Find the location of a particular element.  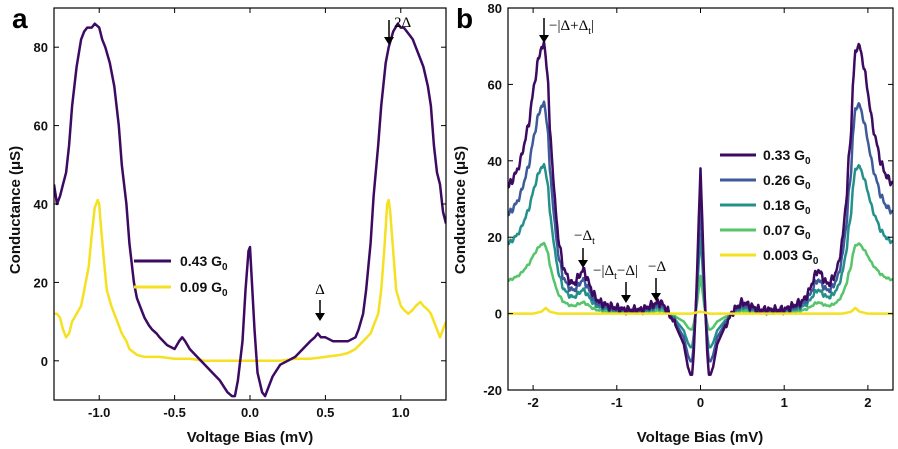

series-line-series-yellow is located at coordinates (700, 310).